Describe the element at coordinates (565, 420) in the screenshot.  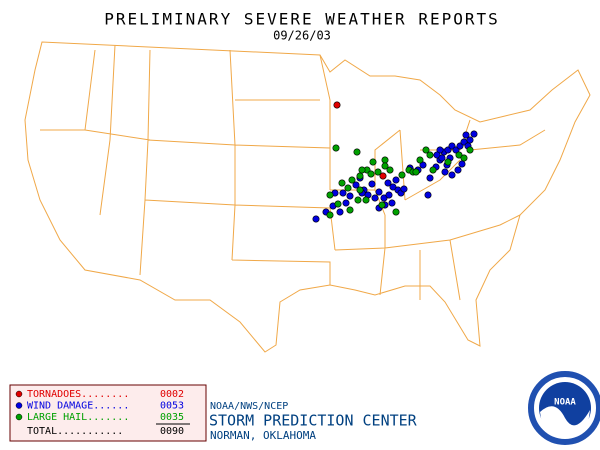
I see `logo-wave` at that location.